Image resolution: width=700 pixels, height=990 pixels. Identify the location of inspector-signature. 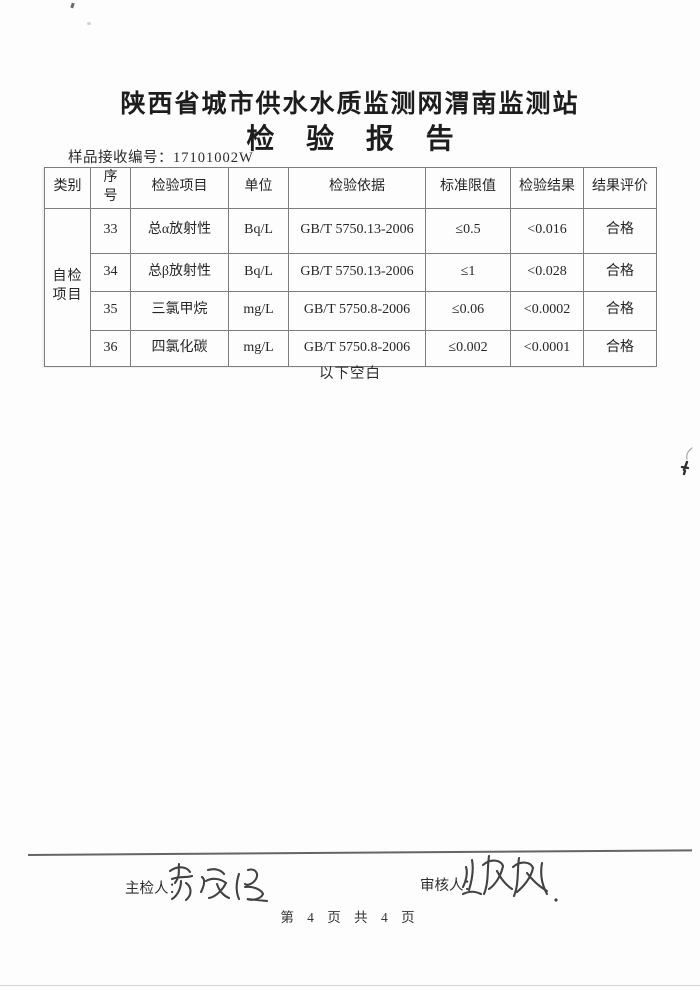
(218, 882).